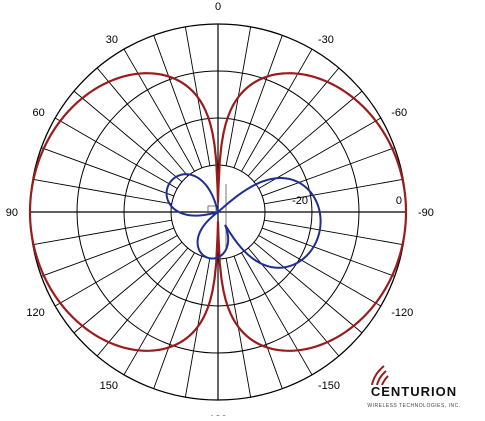  I want to click on angle-tick-label: 0, so click(218, 7).